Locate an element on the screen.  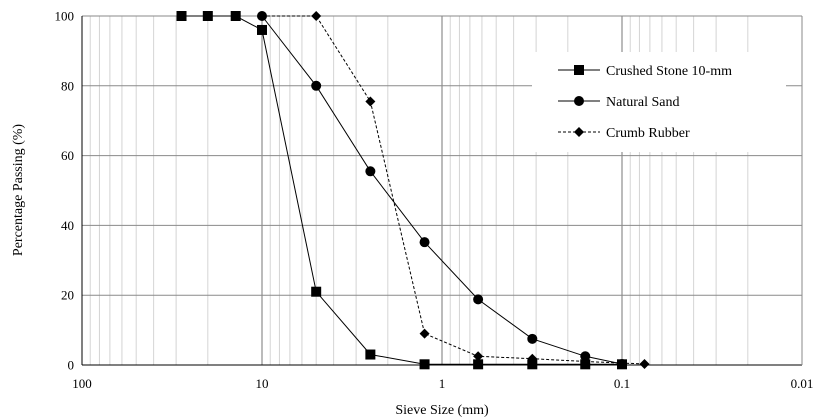
legend-label-crushed-stone-10-mm: Crushed Stone 10-mm is located at coordinates (669, 71).